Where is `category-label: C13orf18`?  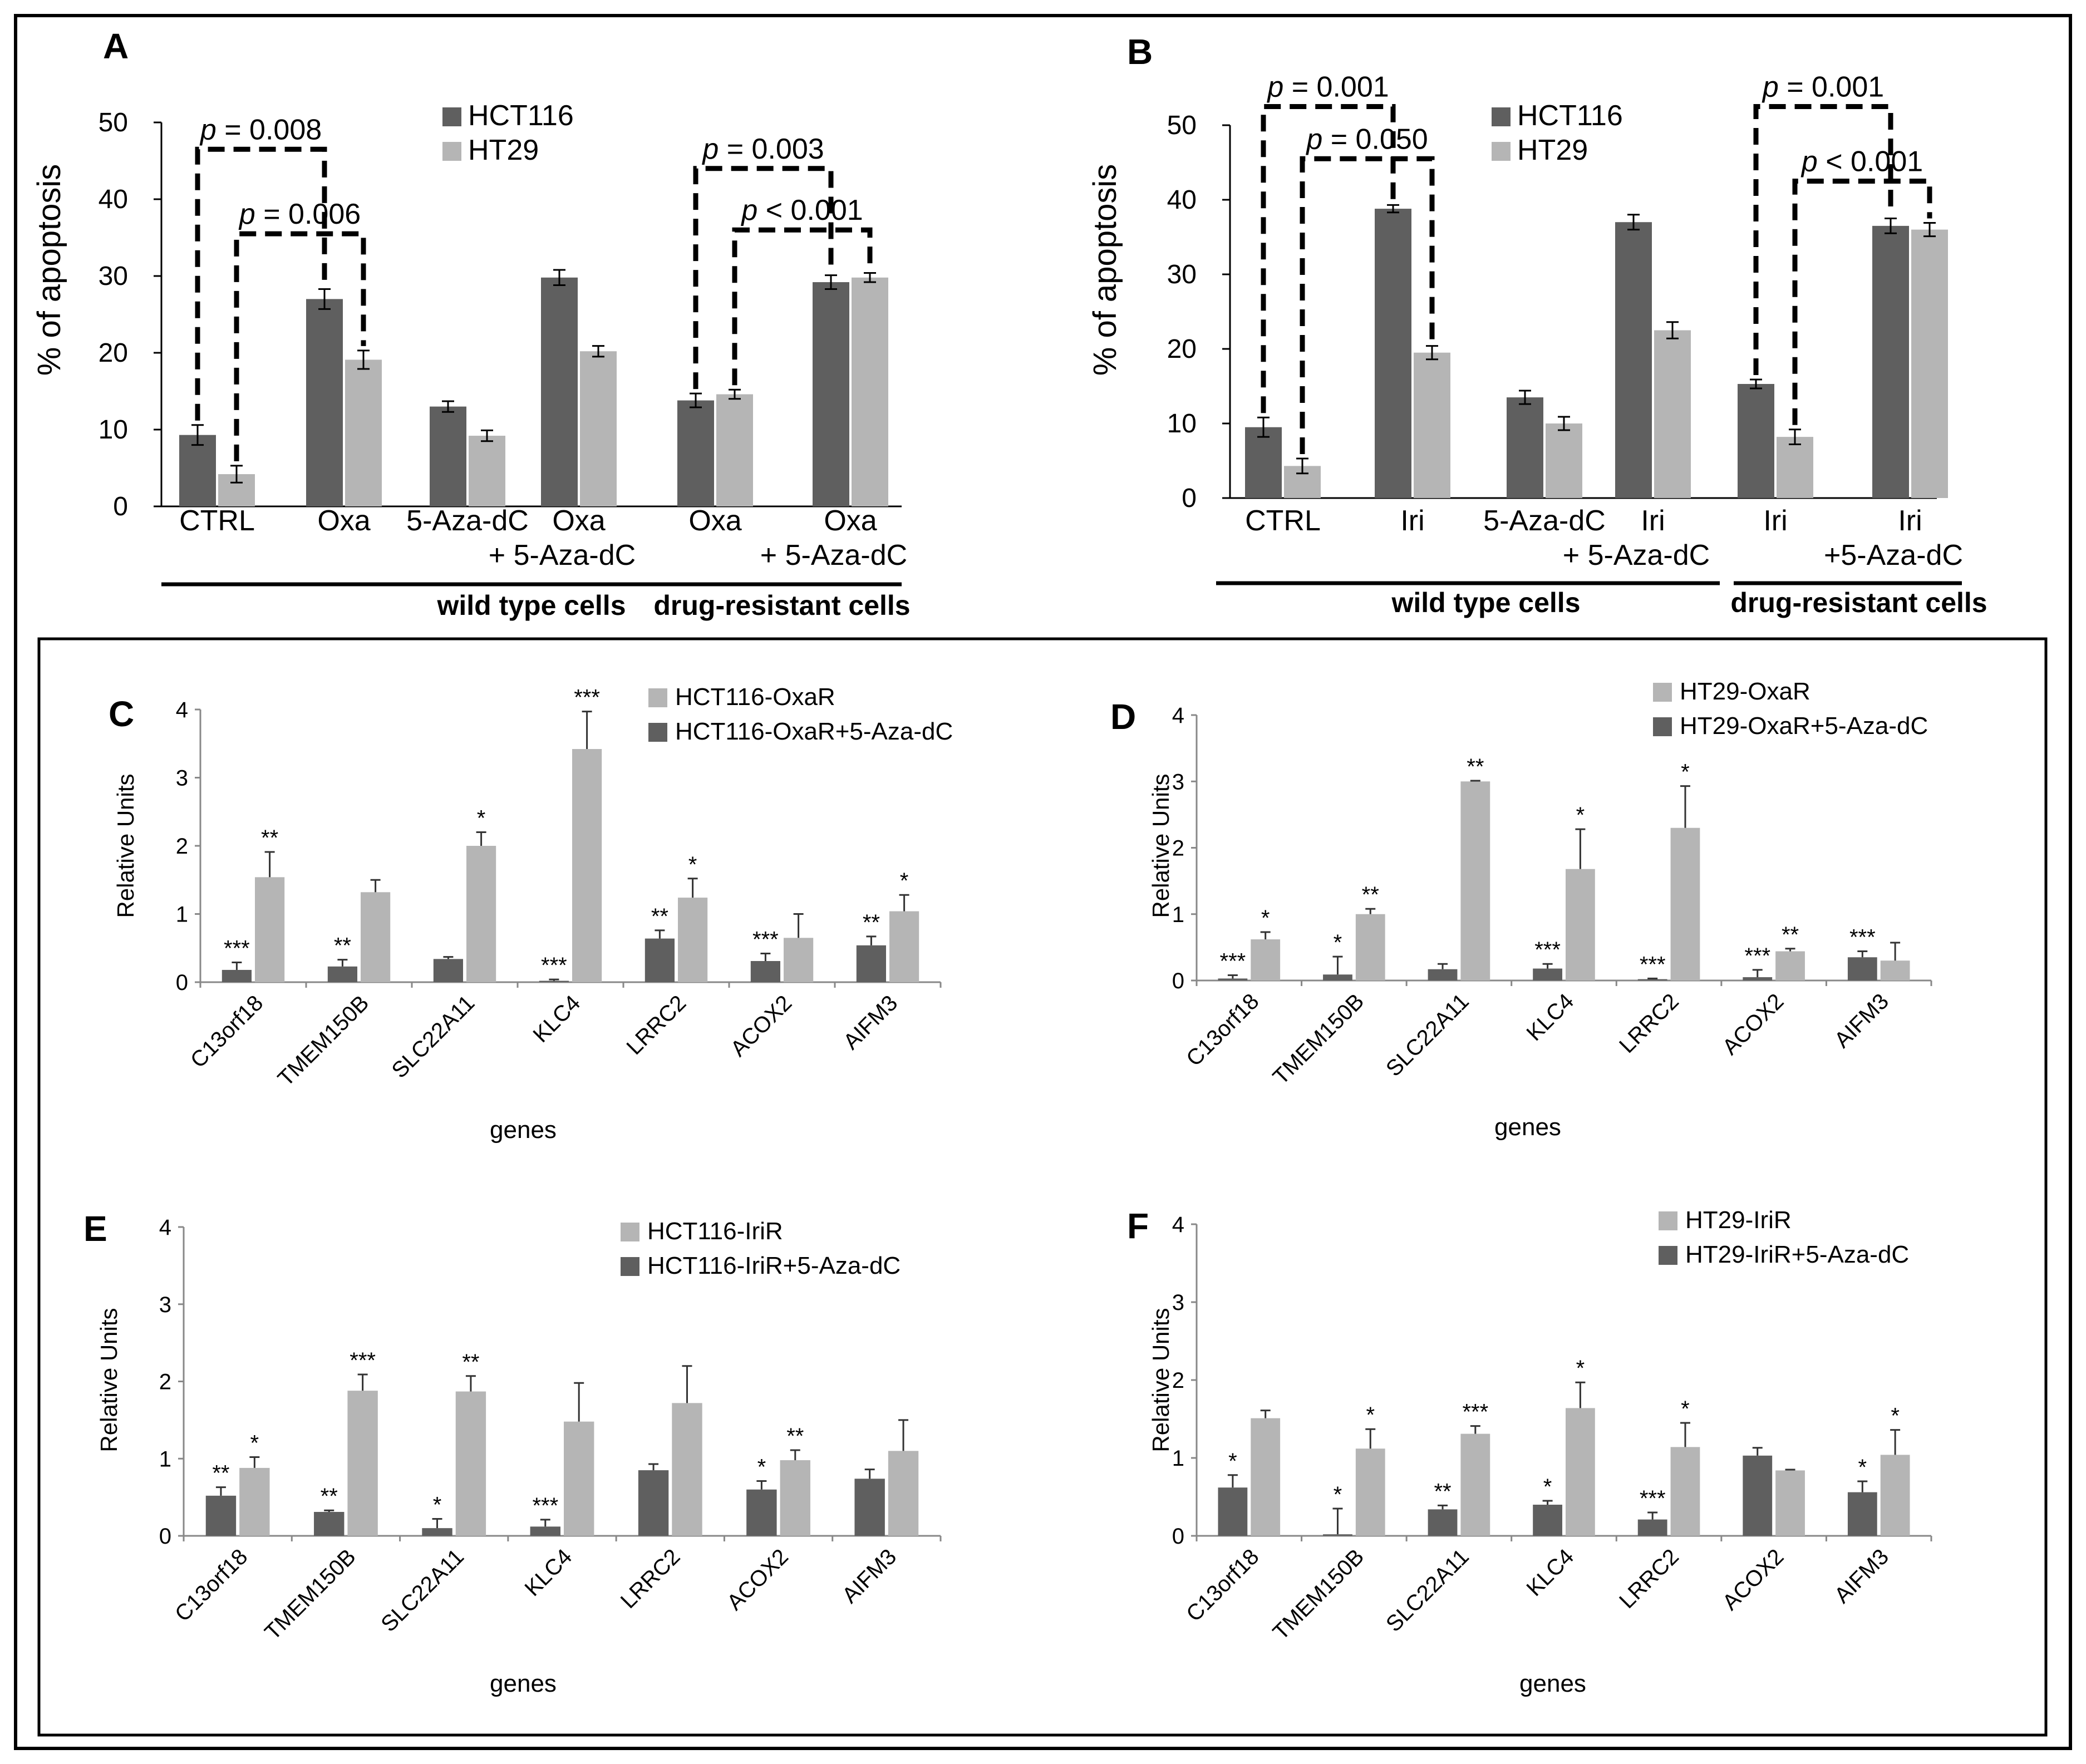
category-label: C13orf18 is located at coordinates (227, 1031).